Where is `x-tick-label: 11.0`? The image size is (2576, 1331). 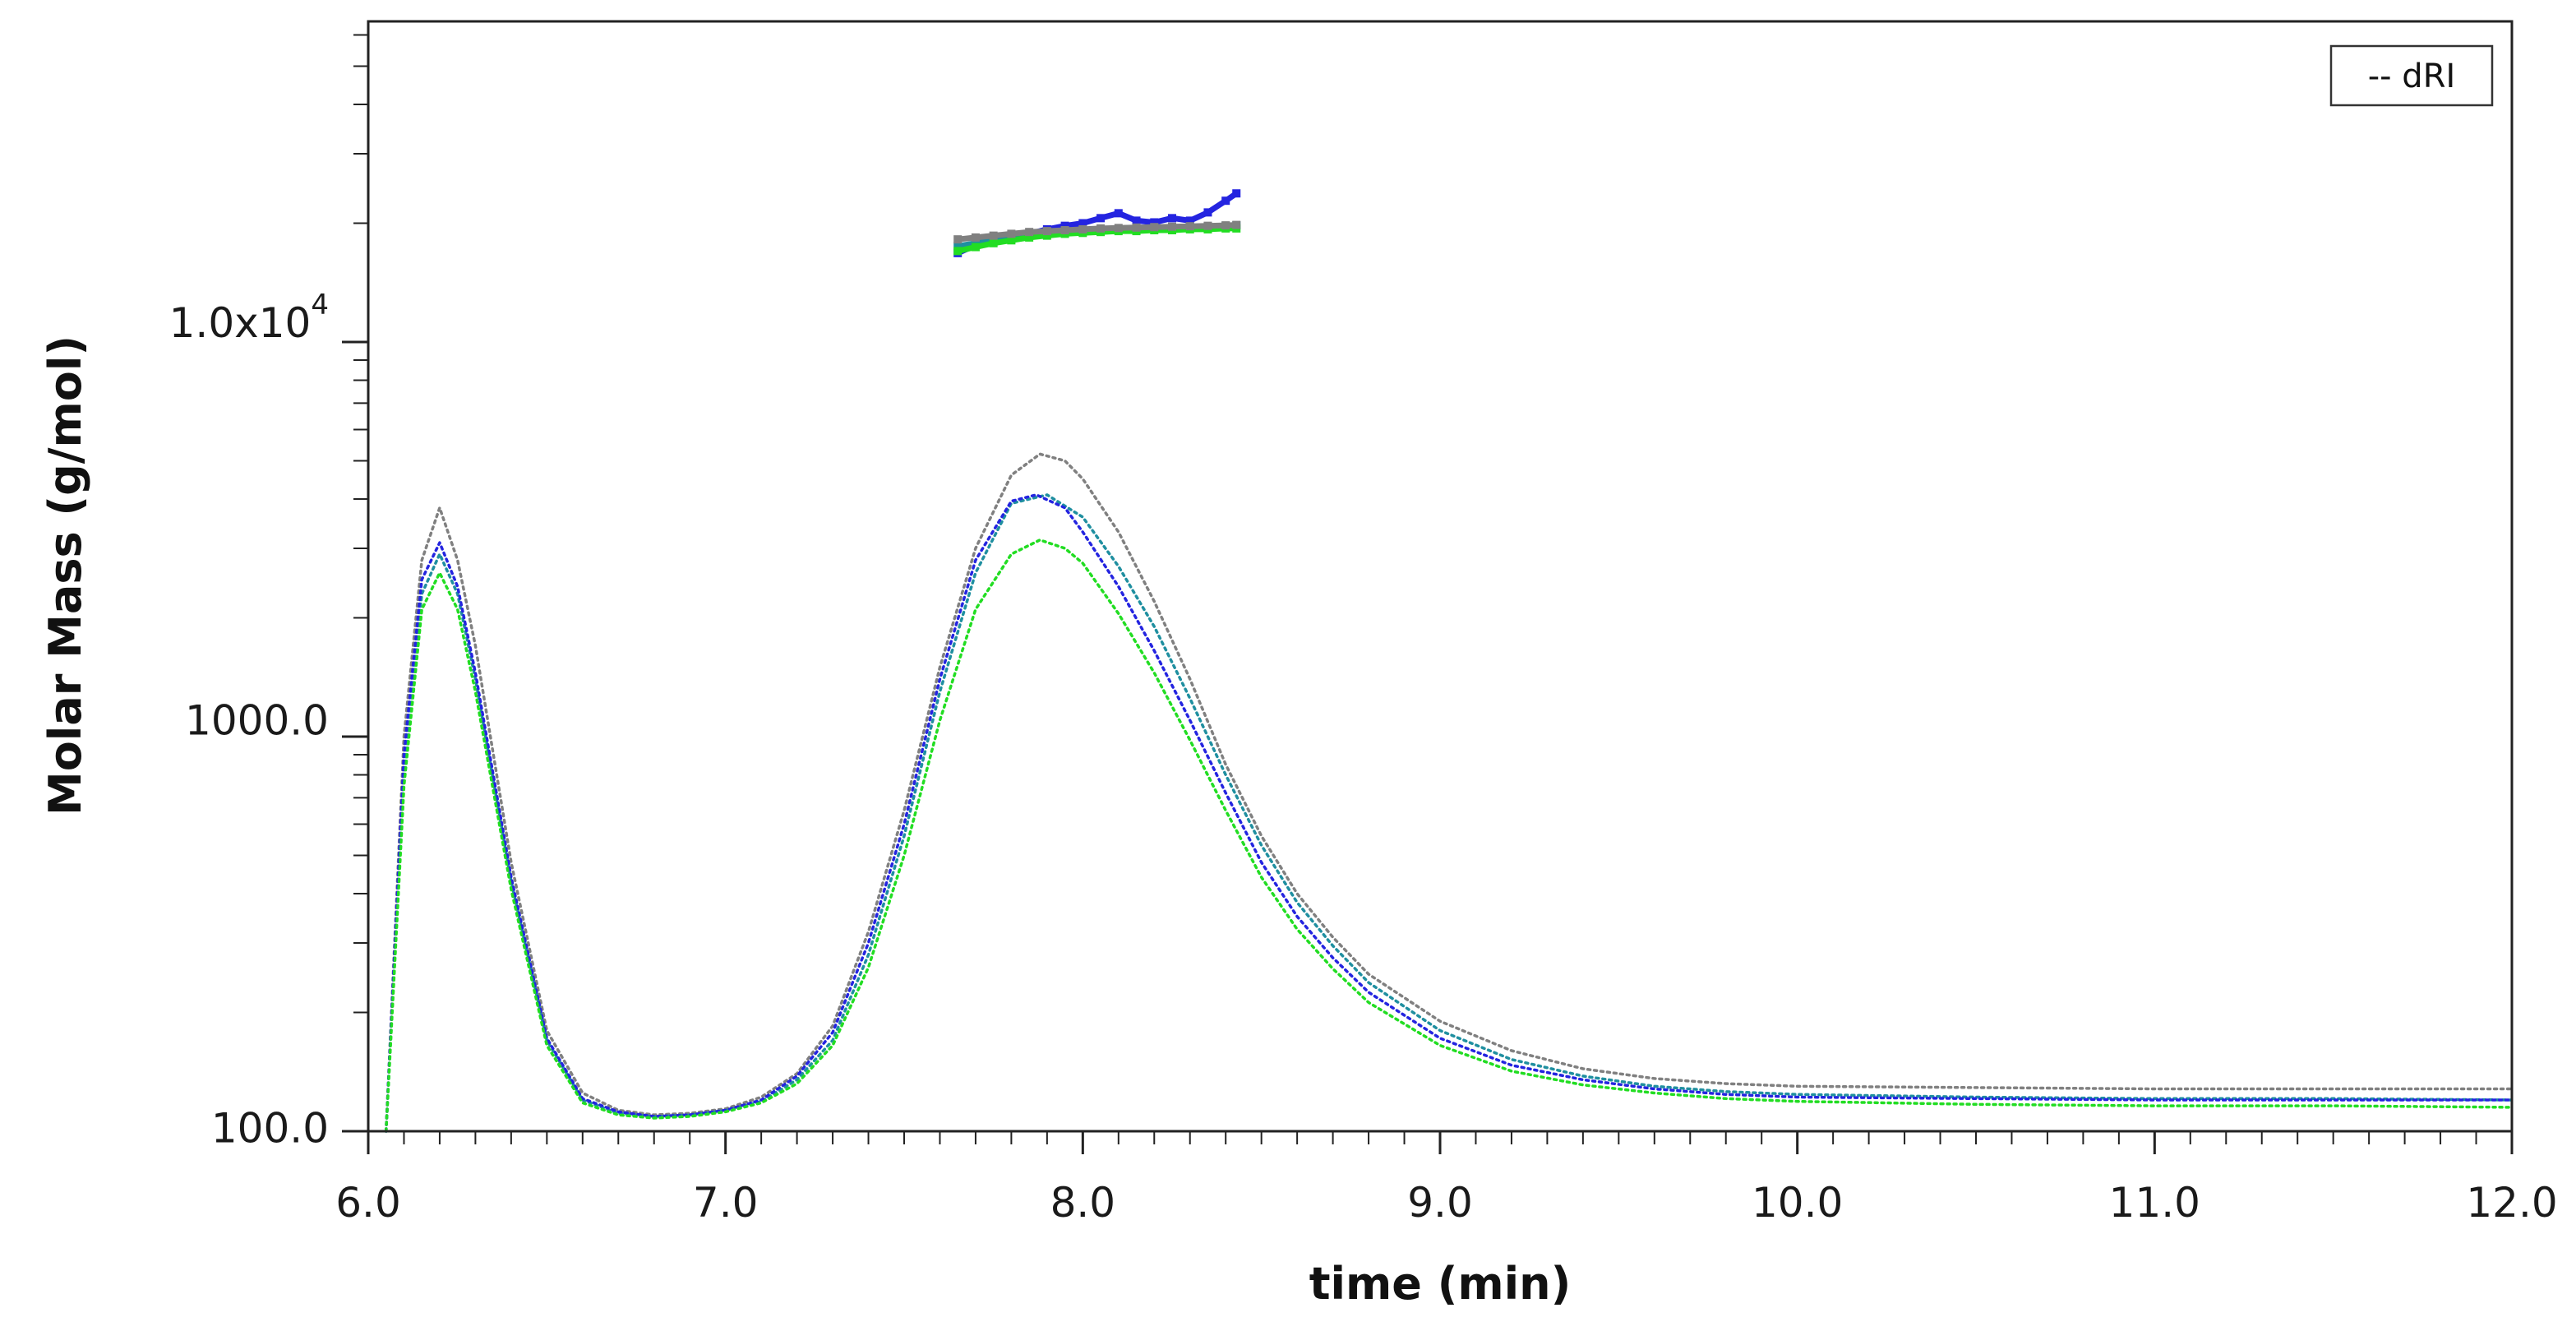
x-tick-label: 11.0 is located at coordinates (2155, 1203).